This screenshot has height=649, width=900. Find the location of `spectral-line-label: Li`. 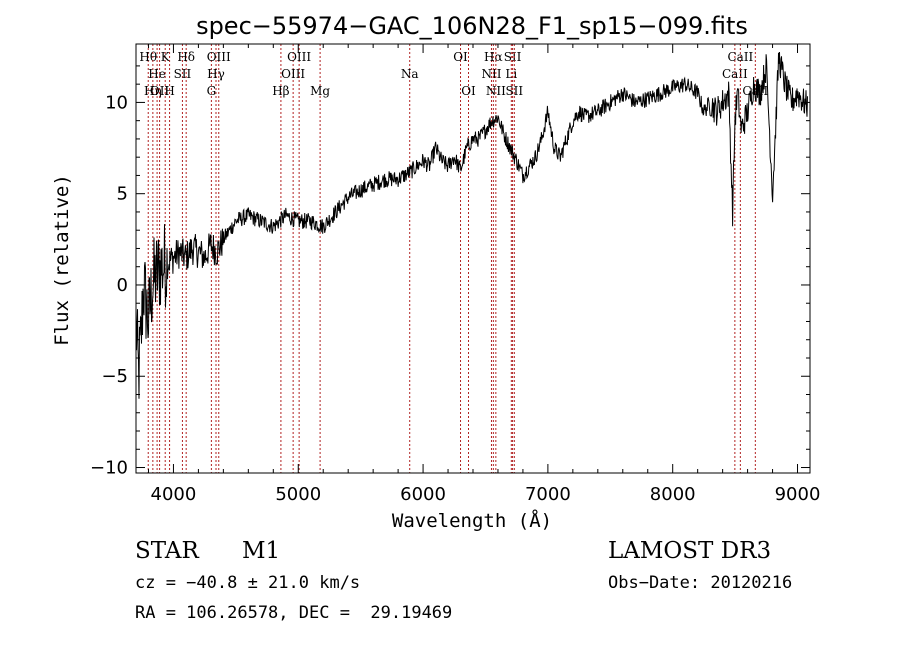

spectral-line-label: Li is located at coordinates (511, 74).